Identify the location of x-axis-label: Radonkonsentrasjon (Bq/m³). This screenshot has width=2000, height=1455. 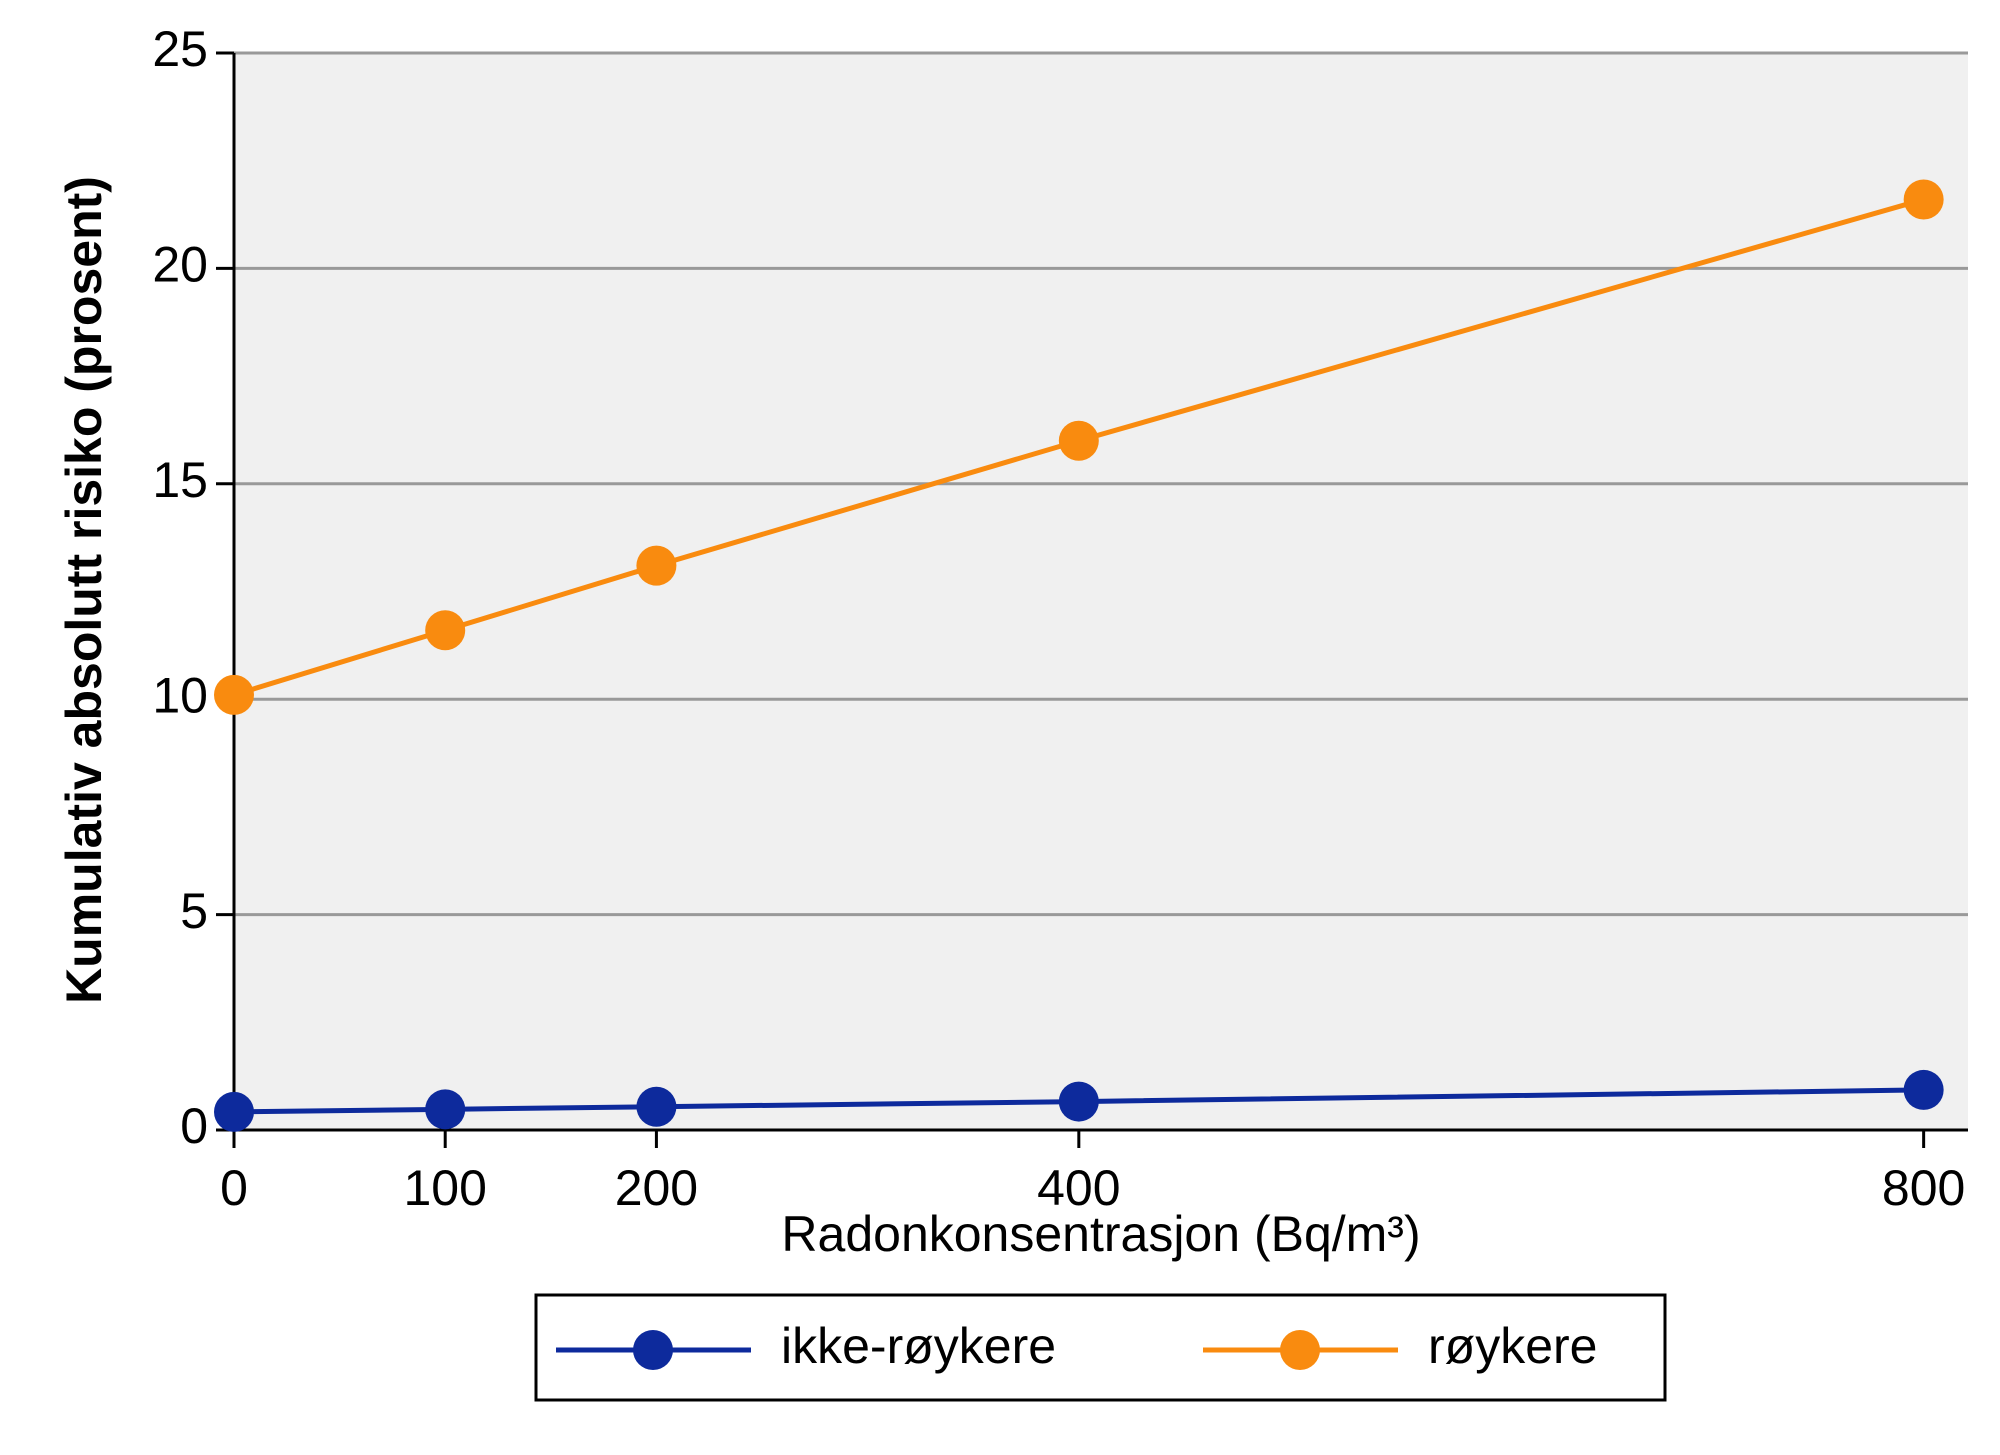
(1100, 1234).